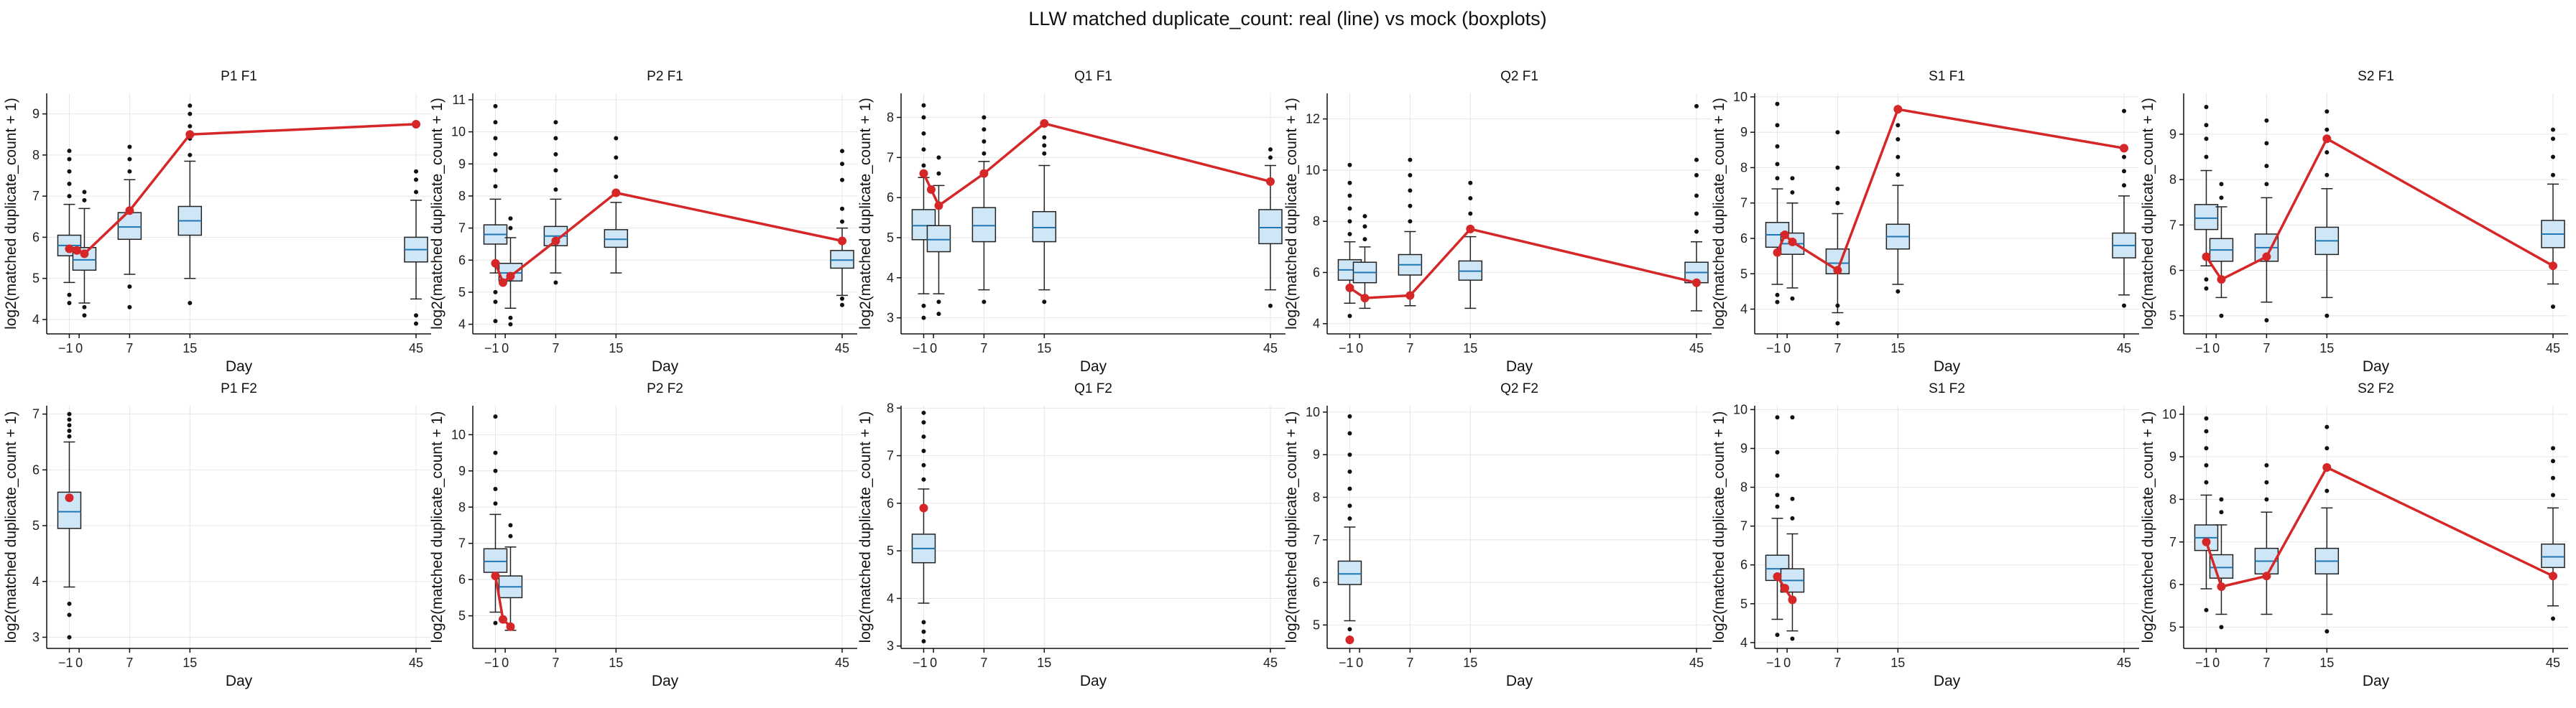 The width and height of the screenshot is (2576, 708). What do you see at coordinates (890, 646) in the screenshot?
I see `ytick-label: 3` at bounding box center [890, 646].